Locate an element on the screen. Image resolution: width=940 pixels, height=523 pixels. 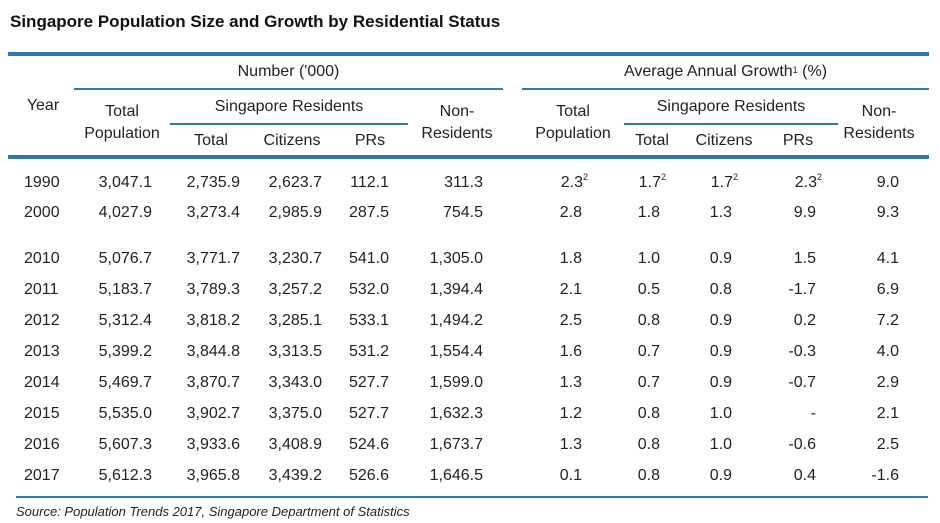
growth-non-residents-cell: 7.2 is located at coordinates (888, 321).